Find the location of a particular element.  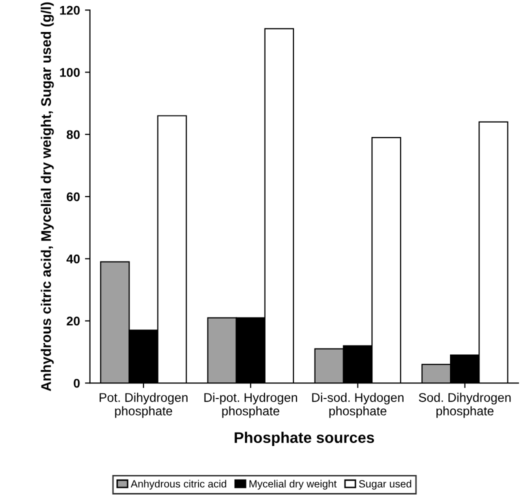

legend-label: Anhydrous citric acid is located at coordinates (178, 485).